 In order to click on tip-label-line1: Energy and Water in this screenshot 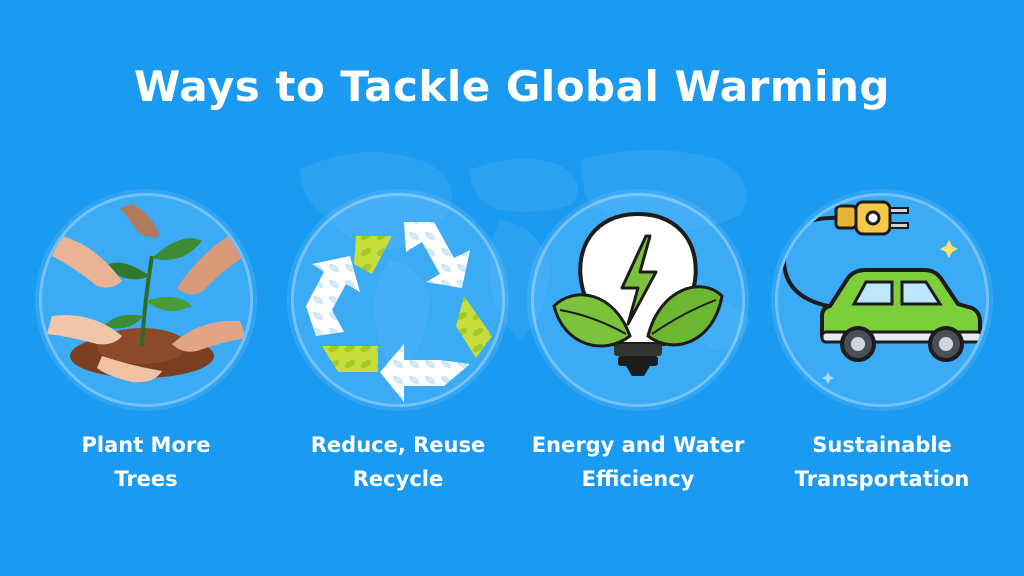, I will do `click(638, 445)`.